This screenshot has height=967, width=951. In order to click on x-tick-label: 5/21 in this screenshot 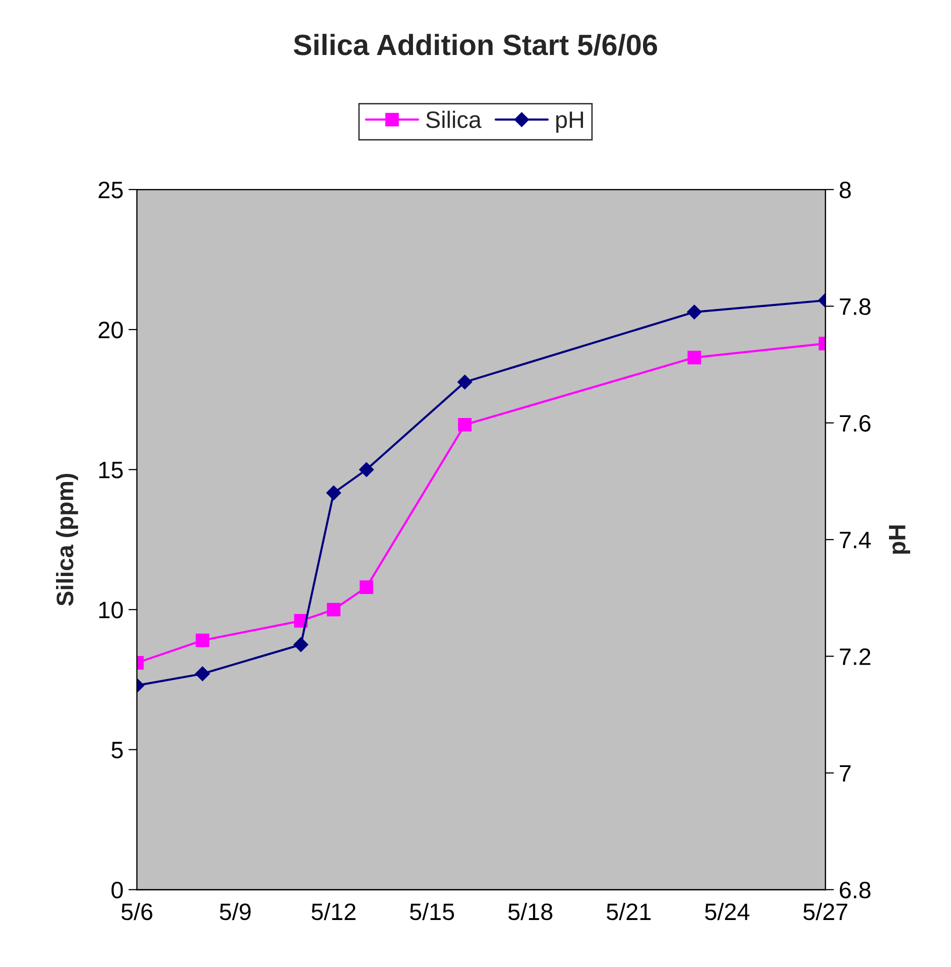, I will do `click(628, 911)`.